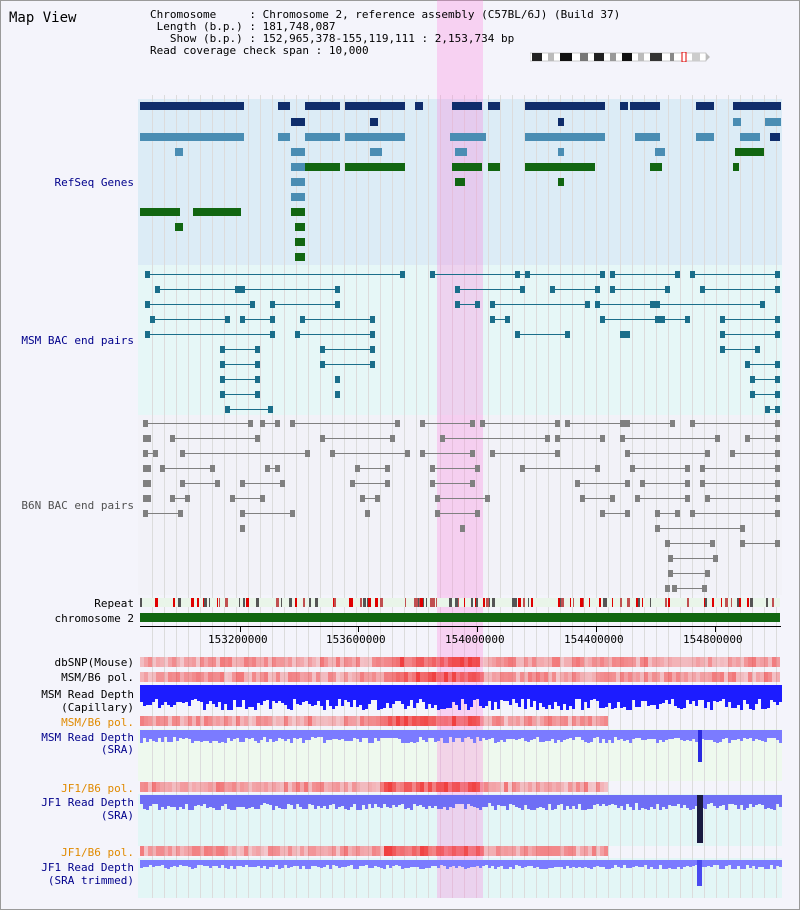 This screenshot has height=910, width=800. What do you see at coordinates (97, 788) in the screenshot?
I see `jf1-b6-pol-label-1: JF1/B6 pol.` at bounding box center [97, 788].